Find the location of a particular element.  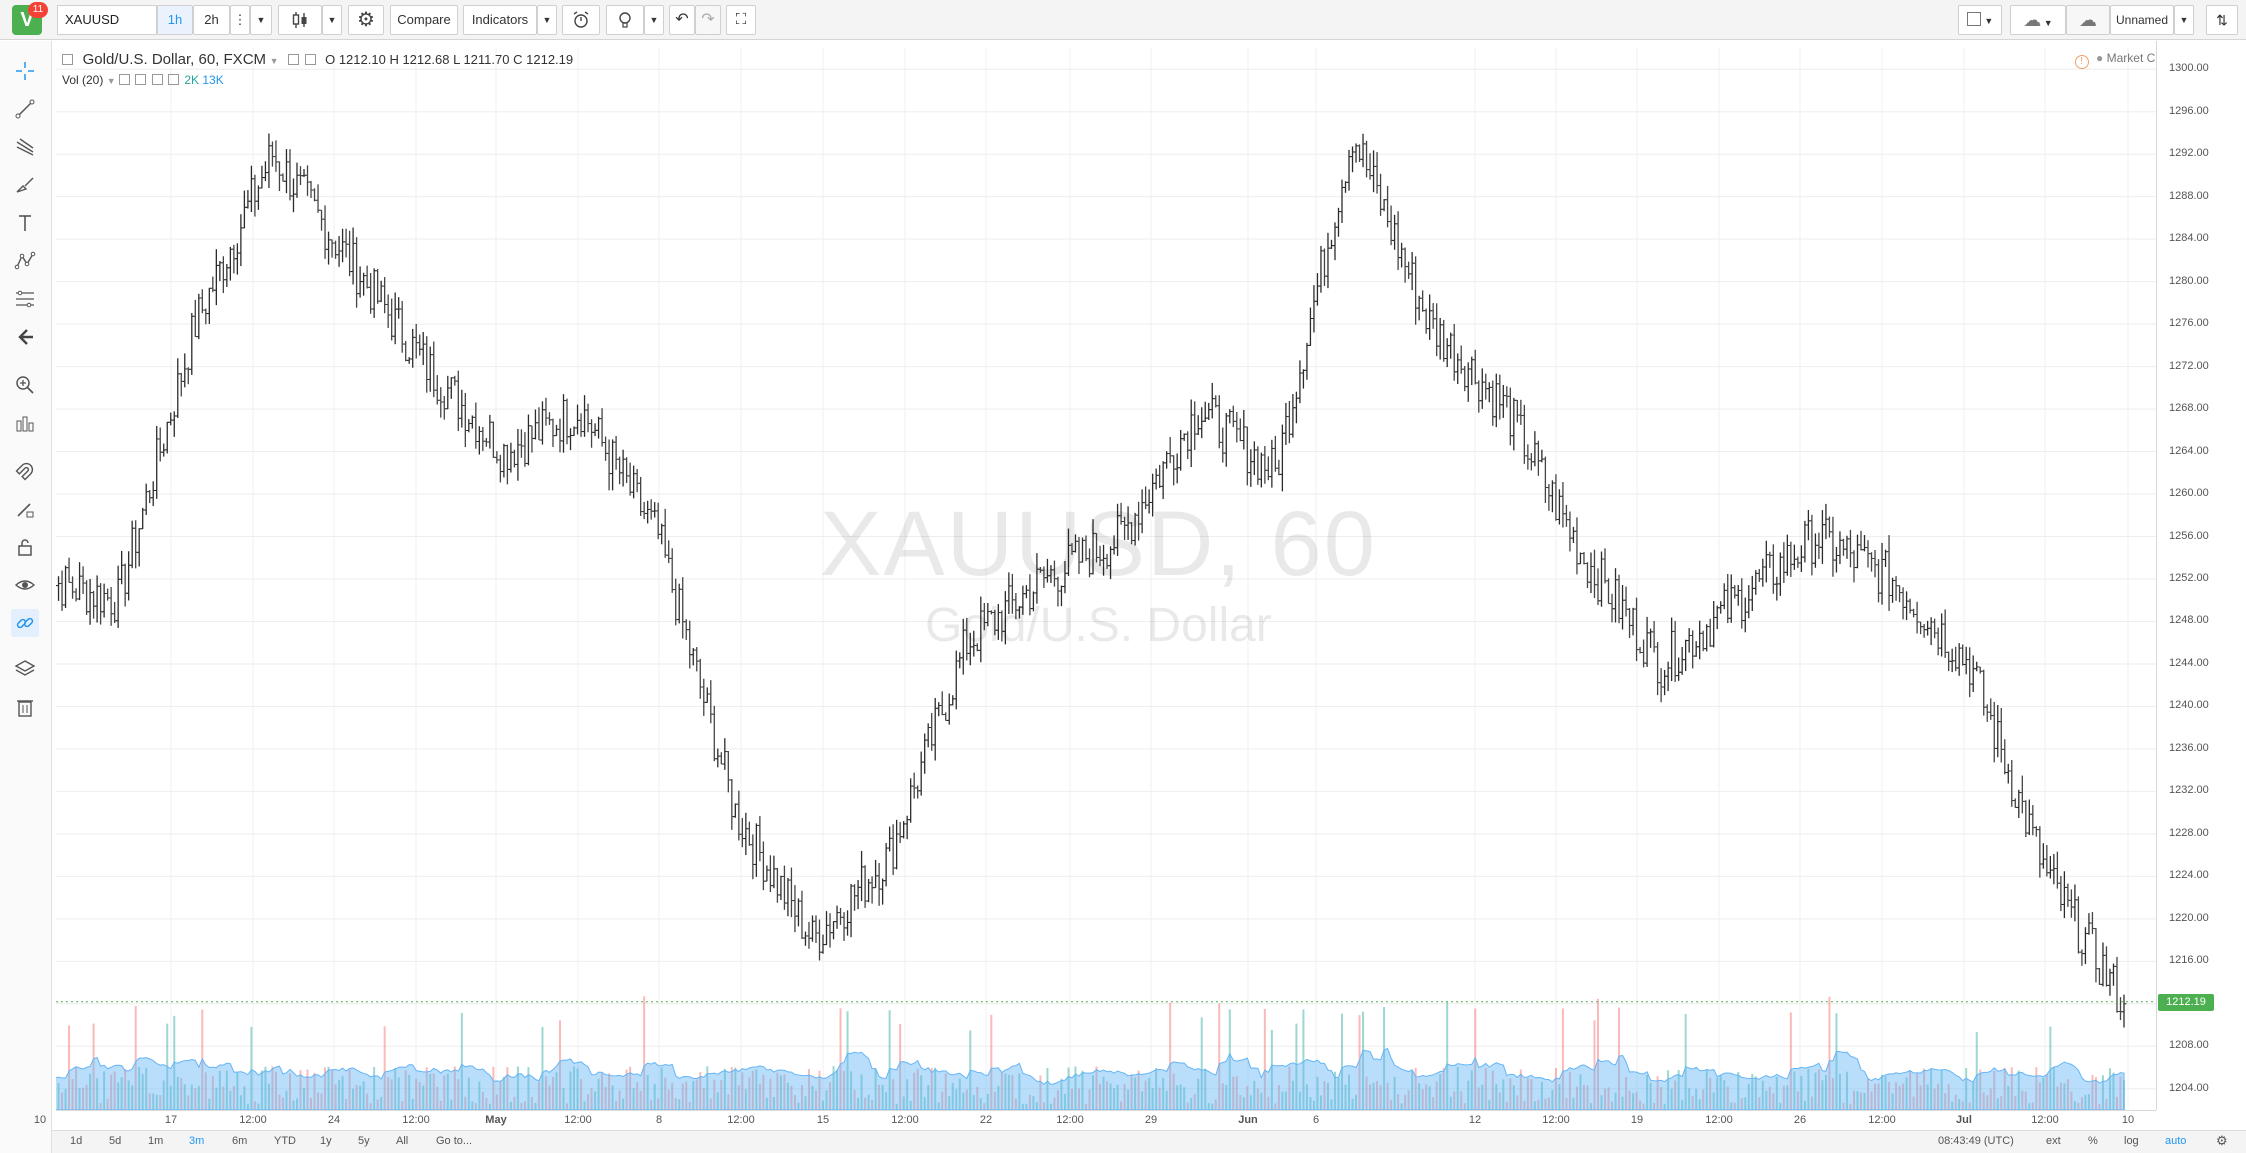

more-intervals-icon: ⋮ is located at coordinates (240, 20).